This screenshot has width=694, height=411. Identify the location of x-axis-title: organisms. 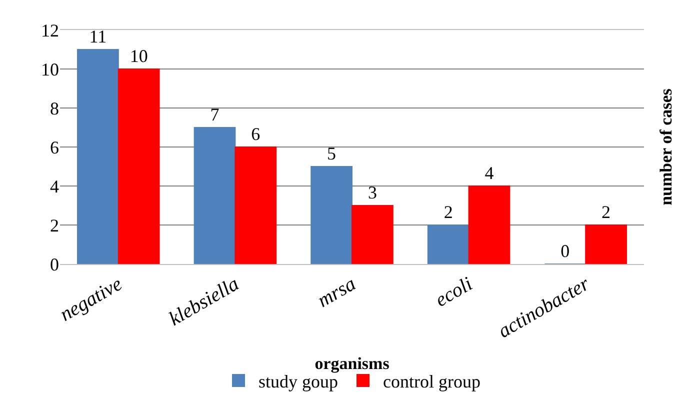
(352, 363).